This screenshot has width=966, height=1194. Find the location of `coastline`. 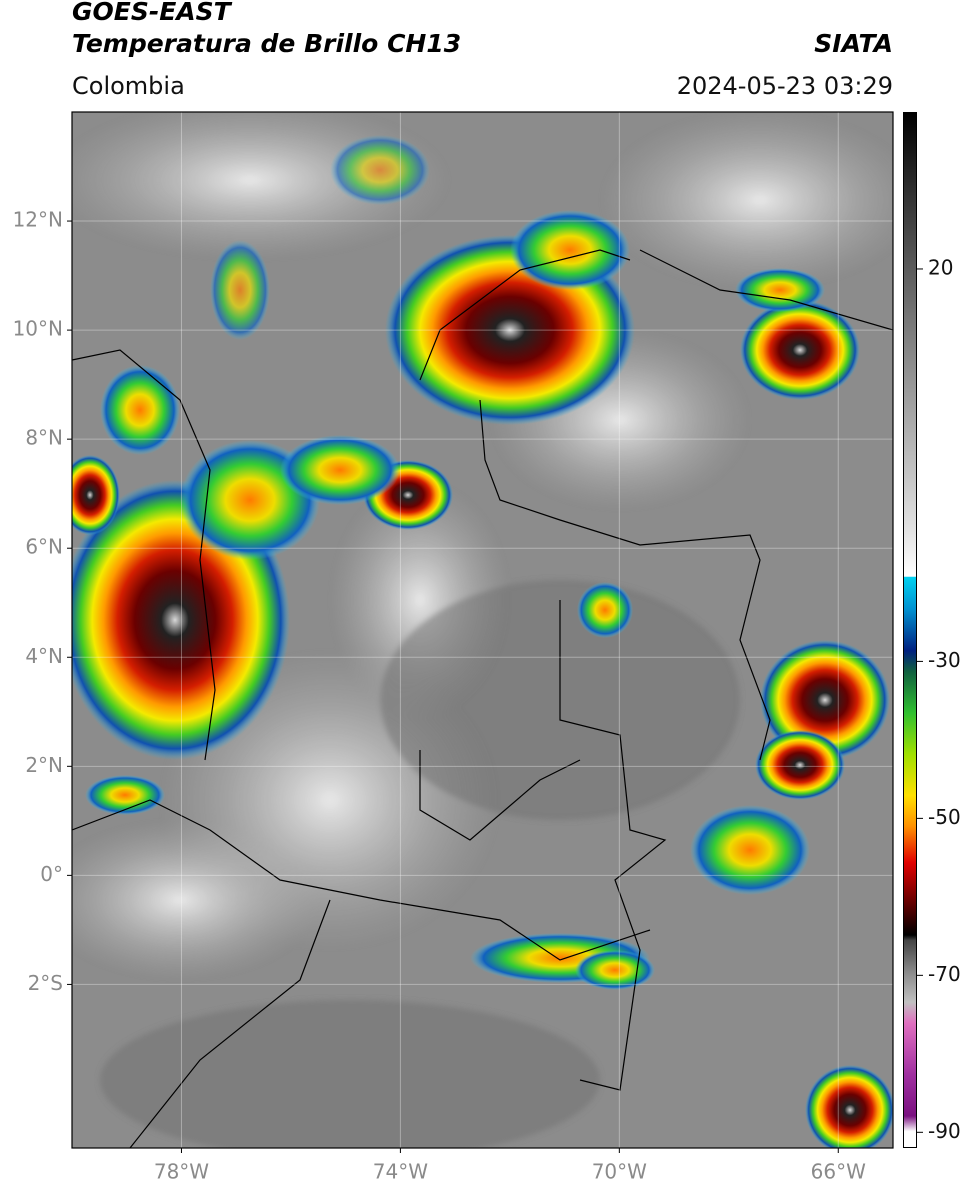

coastline is located at coordinates (766, 290).